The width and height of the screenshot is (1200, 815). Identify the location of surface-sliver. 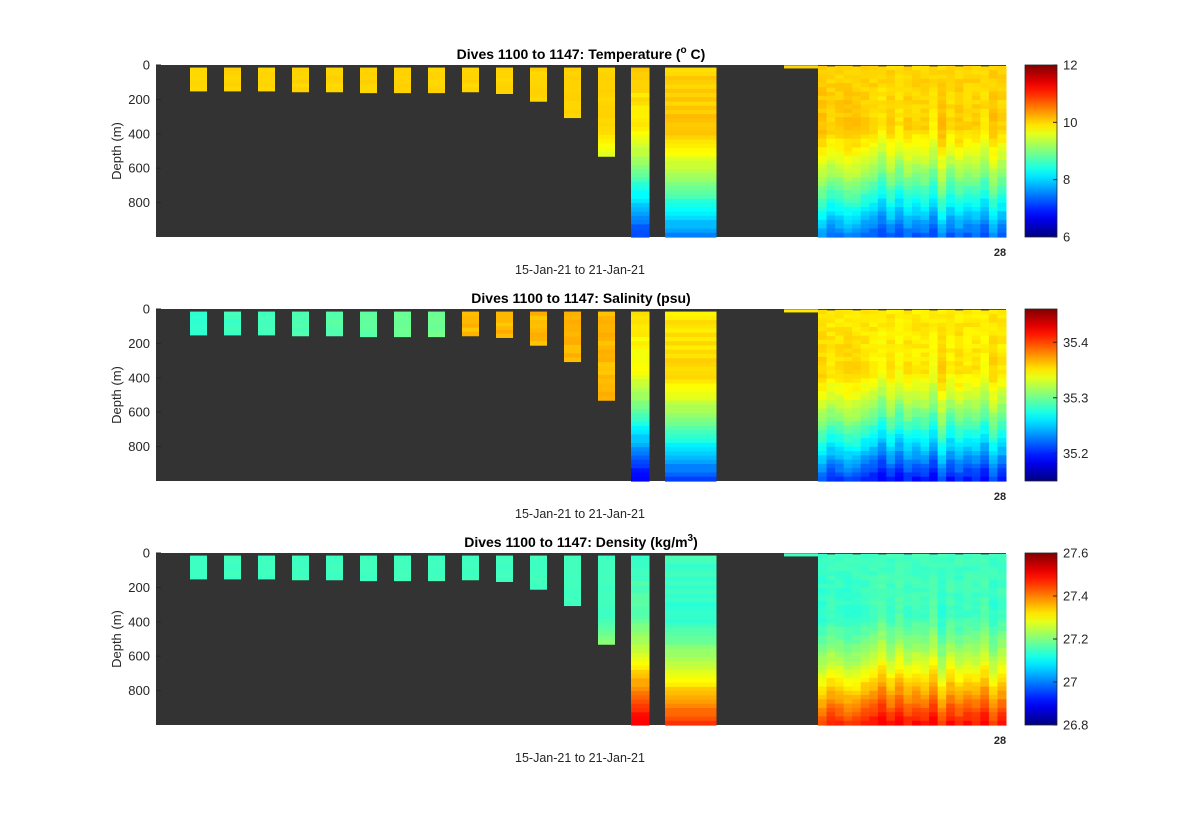
(801, 311).